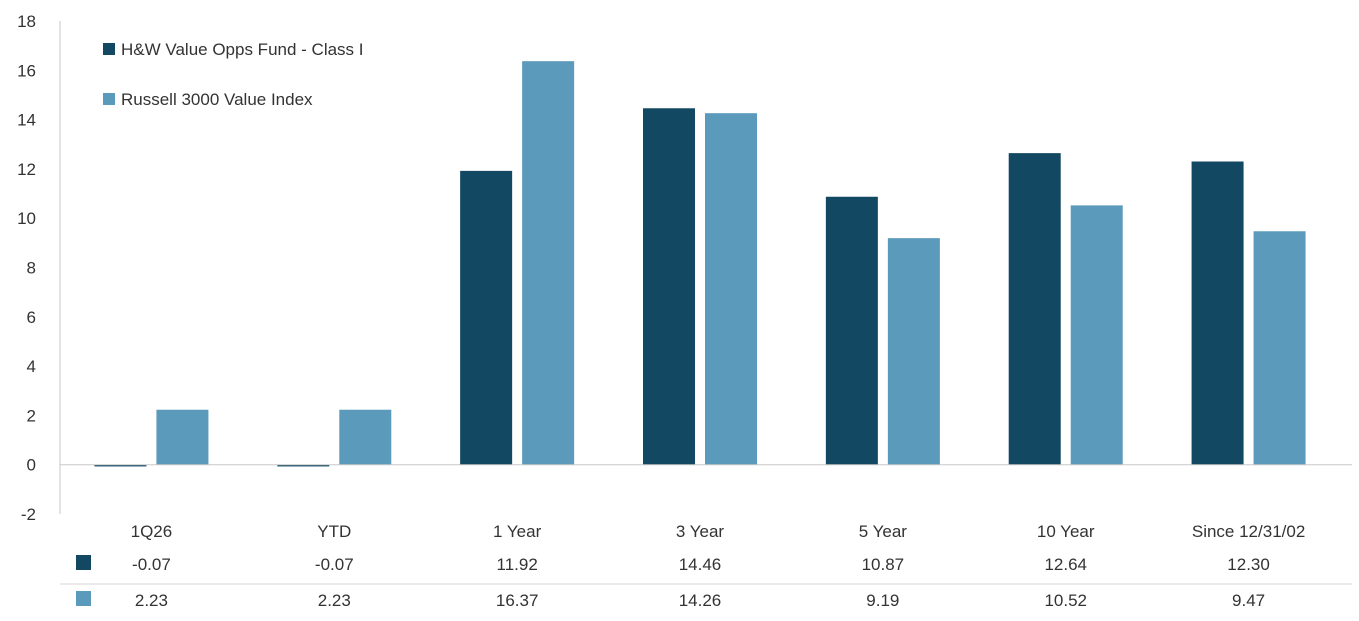  Describe the element at coordinates (152, 531) in the screenshot. I see `x-category-label: 1Q26` at that location.